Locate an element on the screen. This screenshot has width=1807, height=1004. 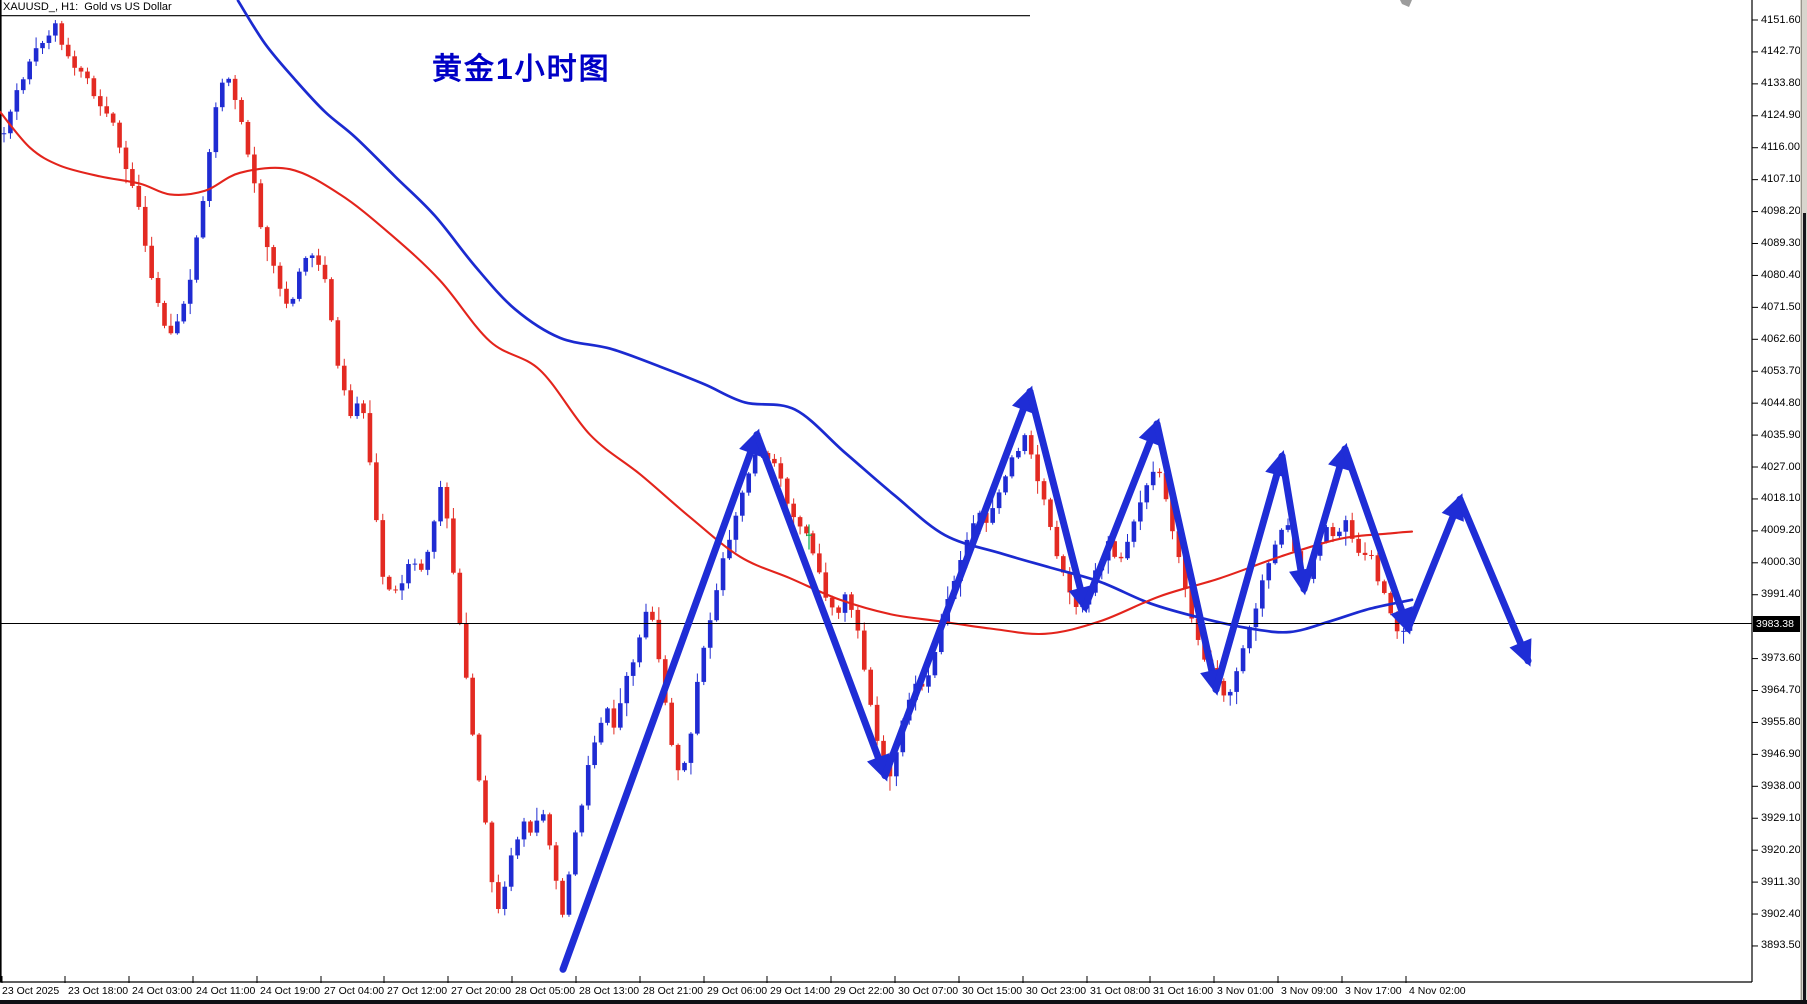
time-tick-label: 3 Nov 17:00 is located at coordinates (1373, 991).